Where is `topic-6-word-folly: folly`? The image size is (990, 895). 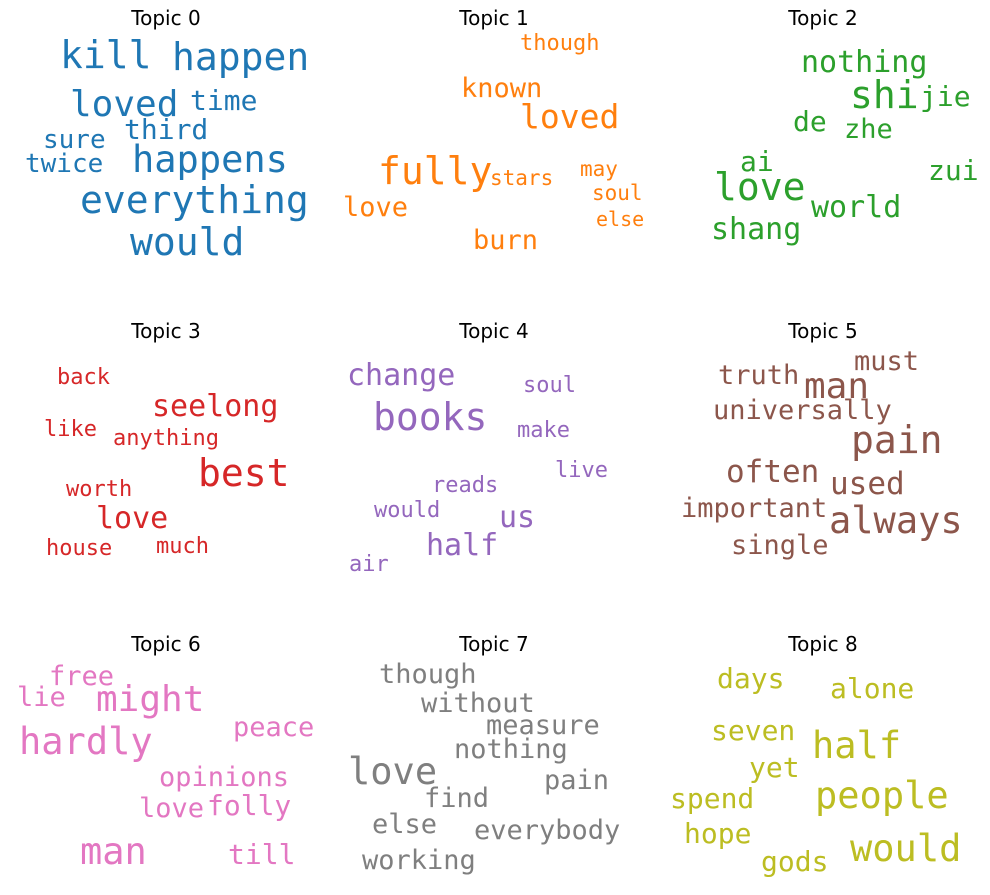
topic-6-word-folly: folly is located at coordinates (249, 805).